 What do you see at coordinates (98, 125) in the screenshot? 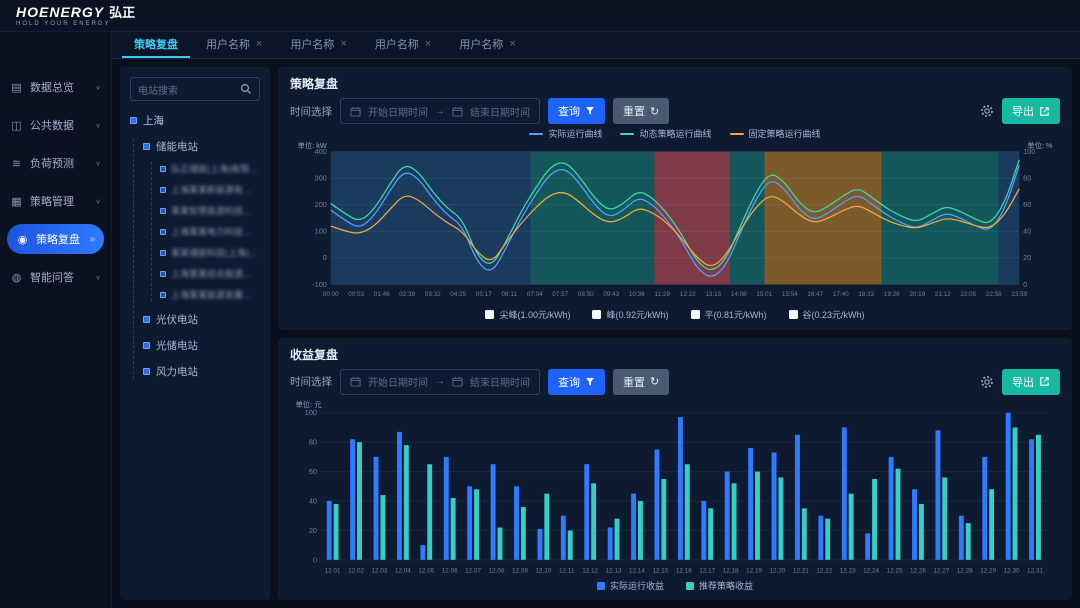
I see `chevron-down-icon: ∨` at bounding box center [98, 125].